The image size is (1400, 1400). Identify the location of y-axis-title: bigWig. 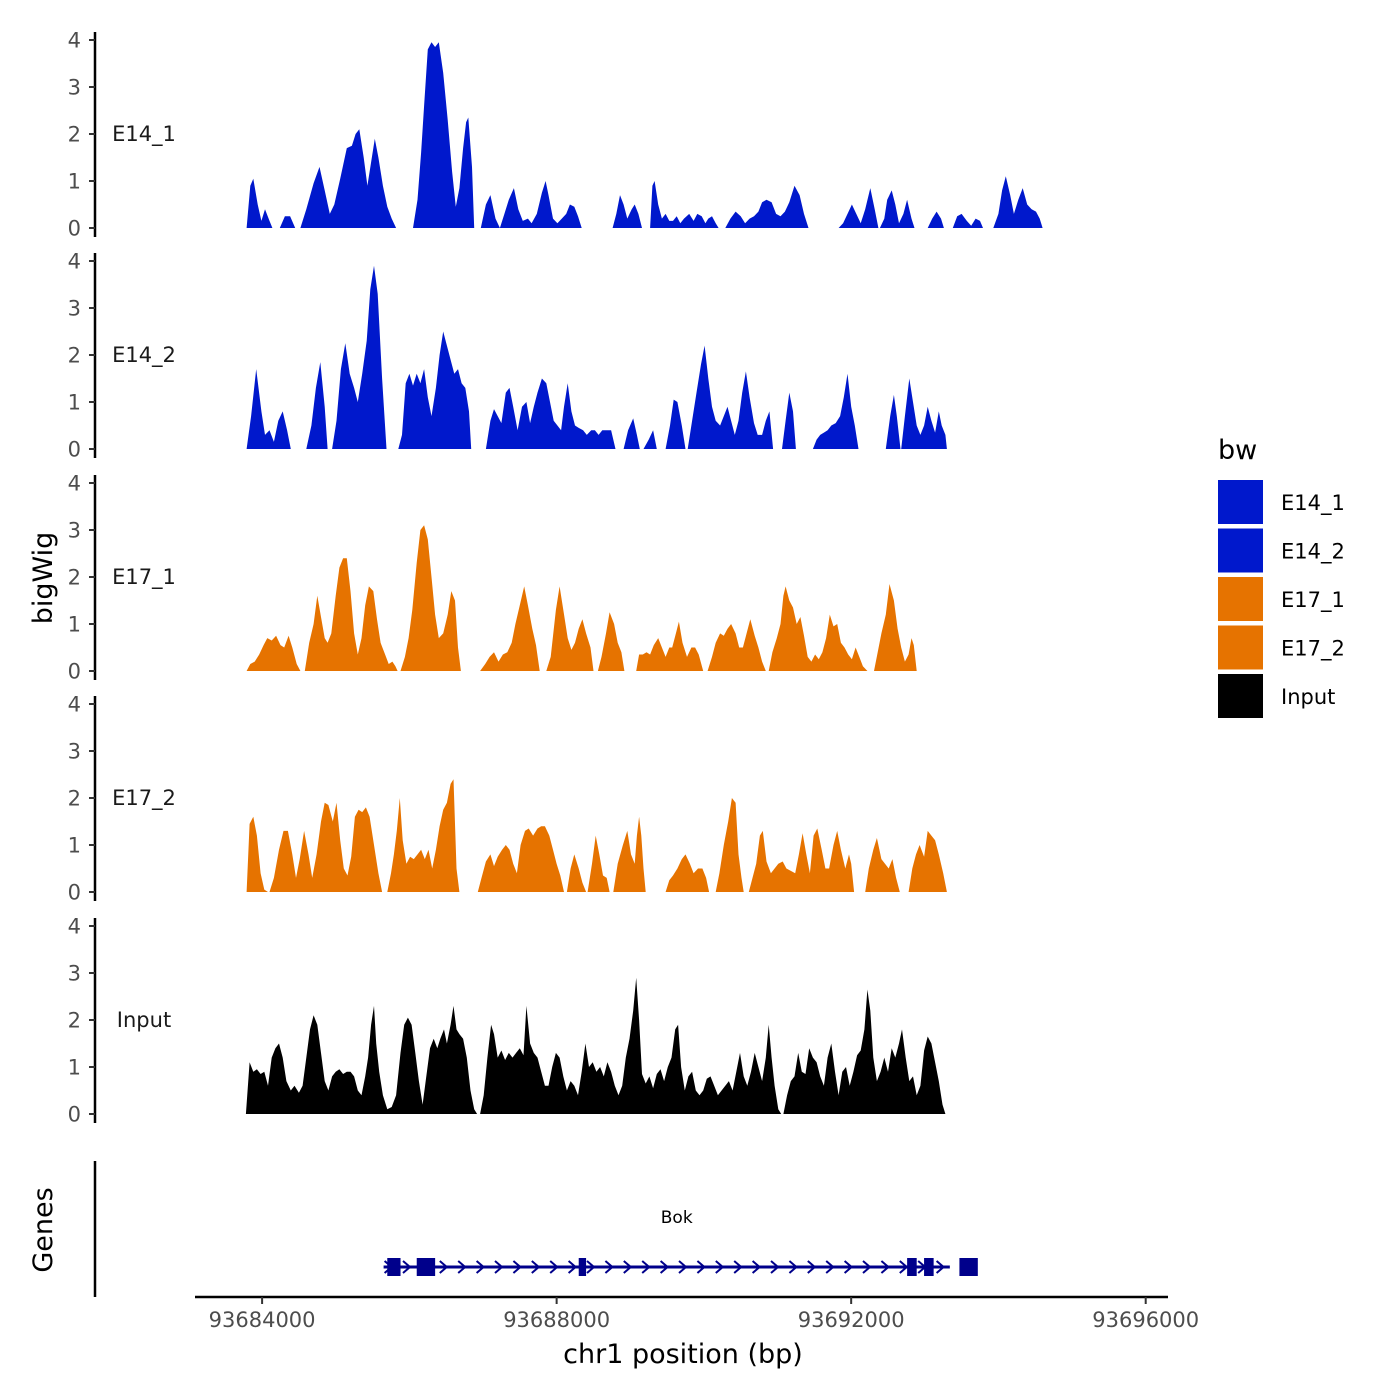
(43, 578).